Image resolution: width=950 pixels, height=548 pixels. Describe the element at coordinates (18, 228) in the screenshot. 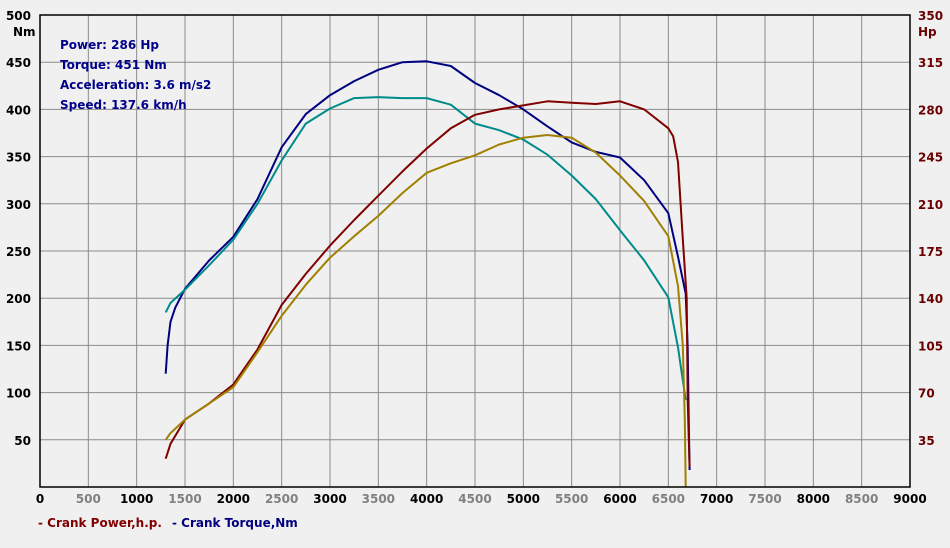

I see `left-axis-ticks: 50 100 150 200 250 300 350 400 450 500` at that location.